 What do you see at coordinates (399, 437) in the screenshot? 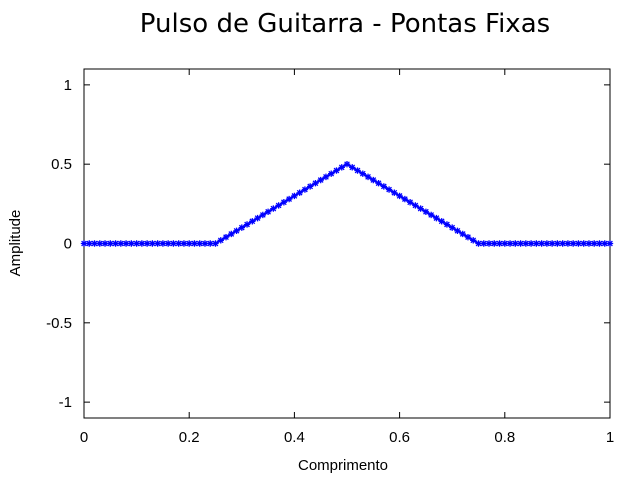
I see `x-tick-label: 0.6` at bounding box center [399, 437].